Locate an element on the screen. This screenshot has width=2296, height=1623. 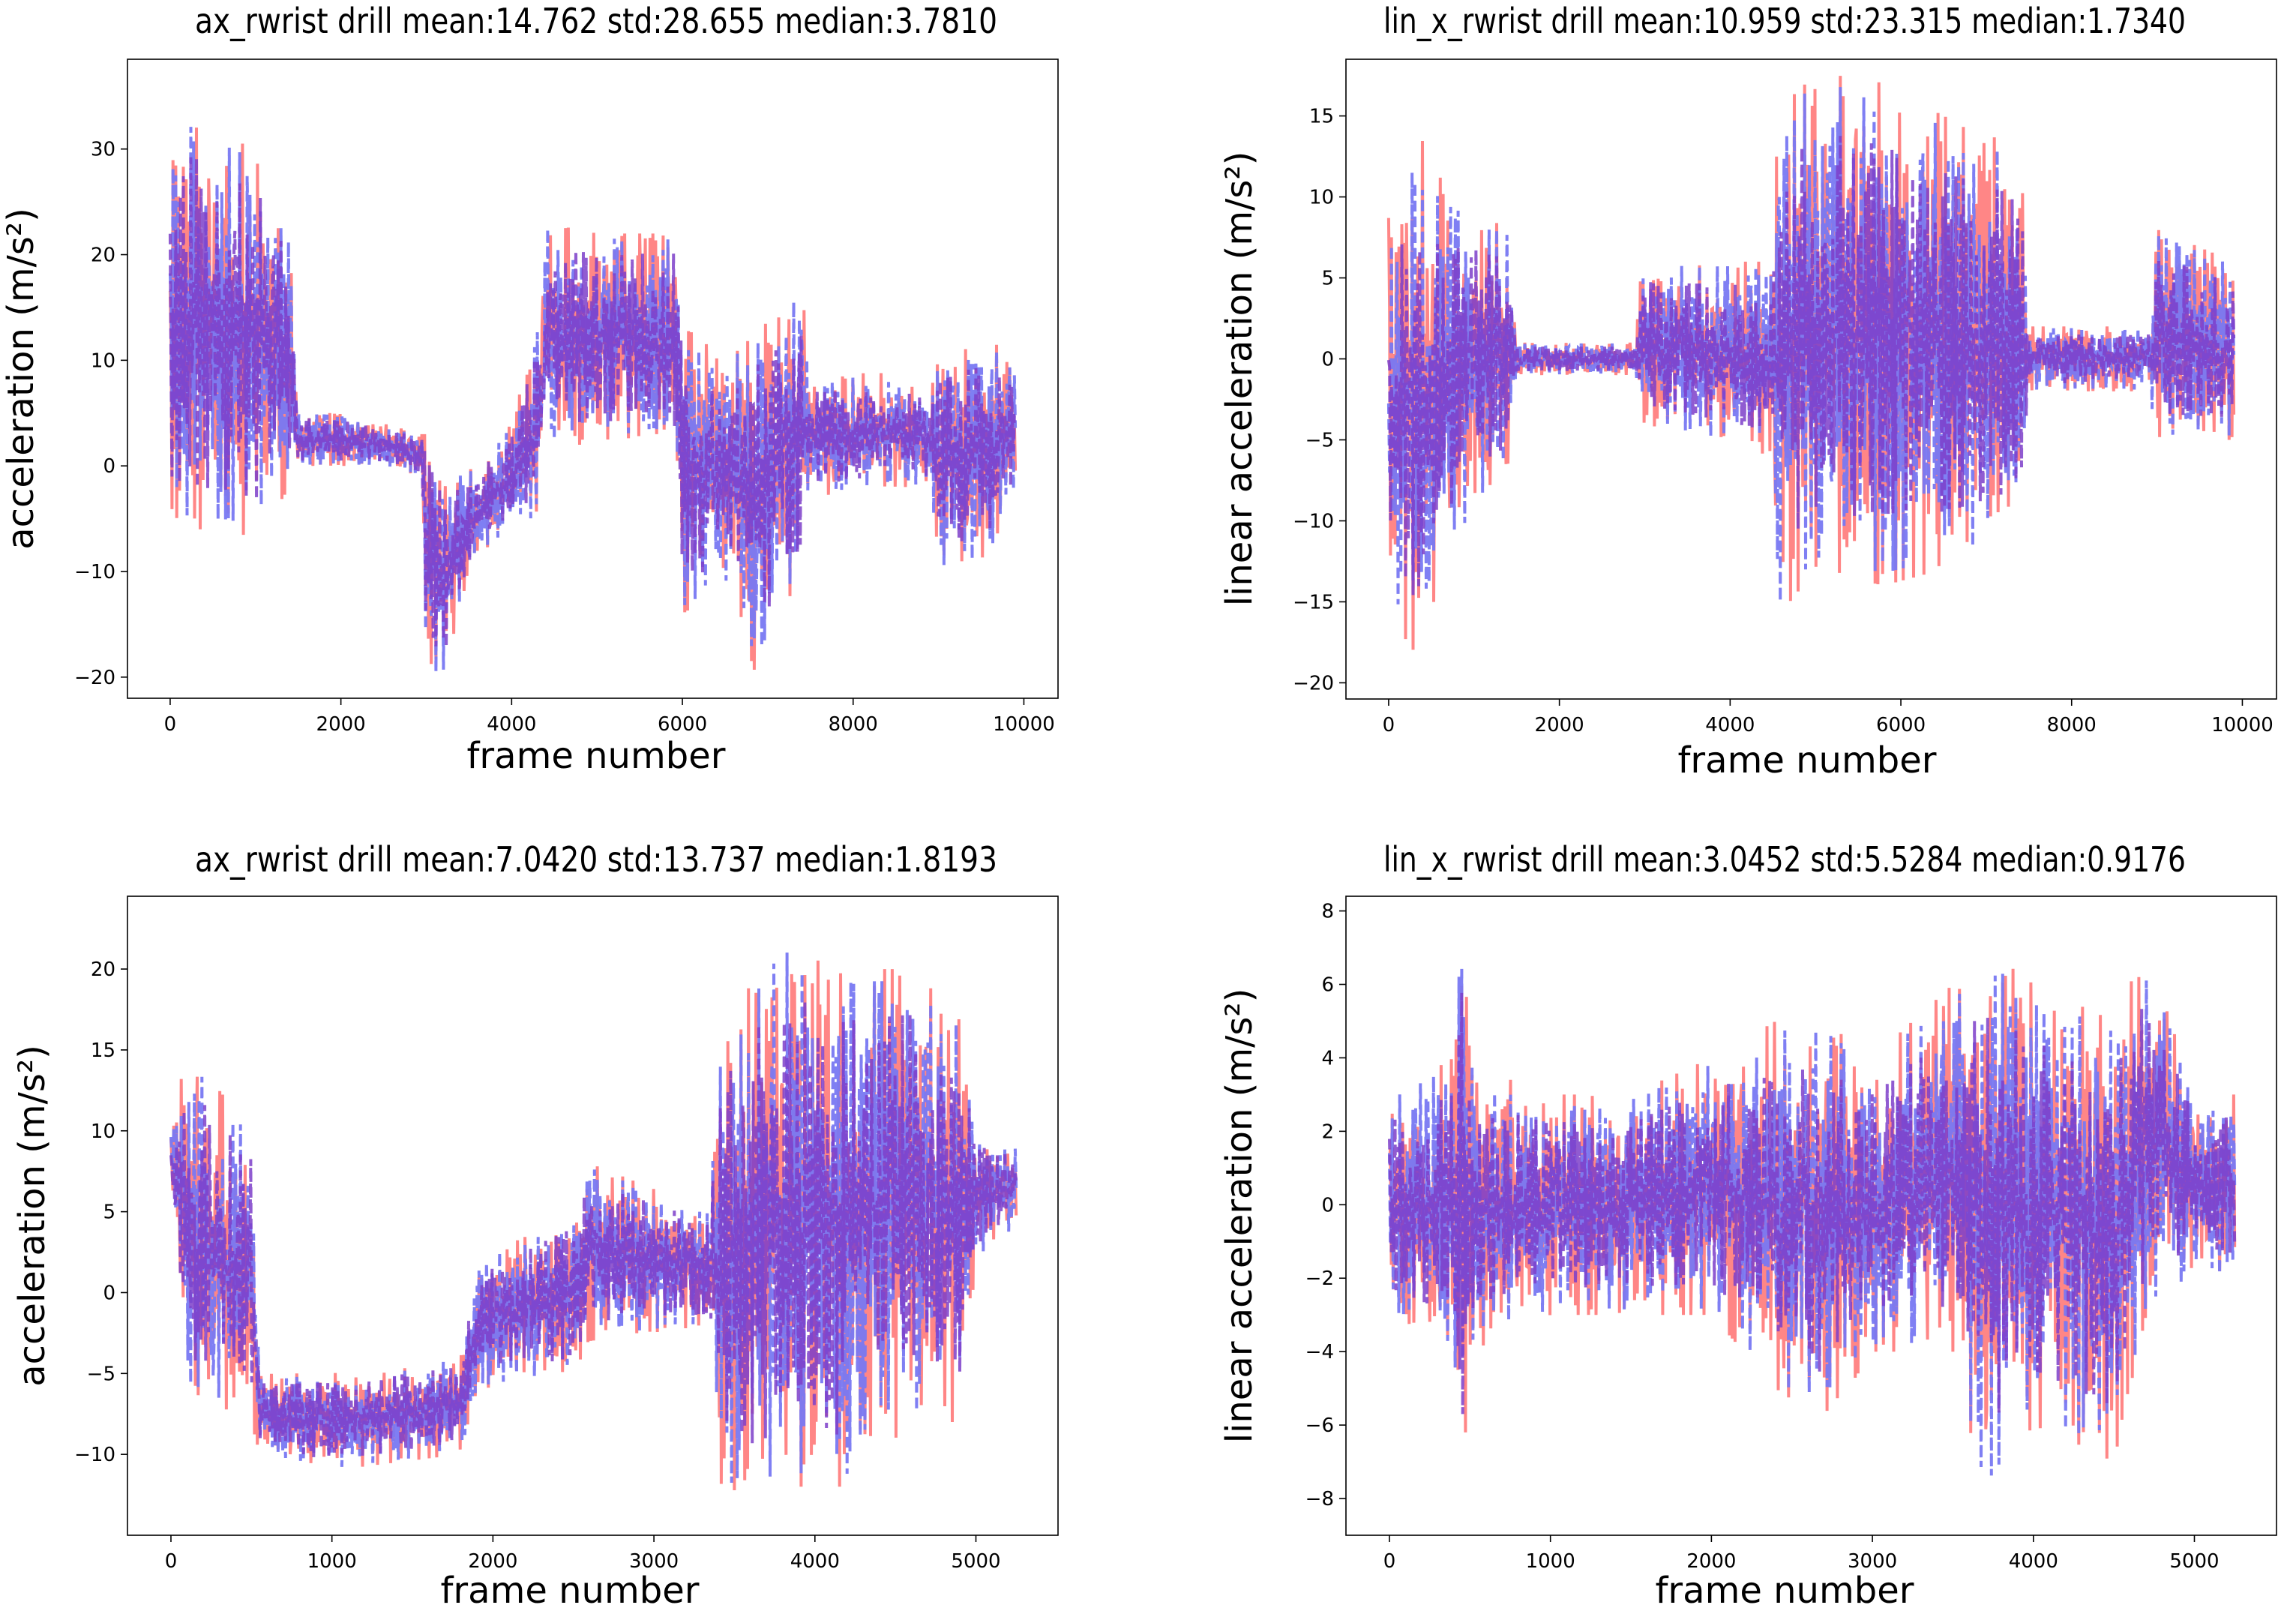
y-tick-label: 8 is located at coordinates (1327, 912).